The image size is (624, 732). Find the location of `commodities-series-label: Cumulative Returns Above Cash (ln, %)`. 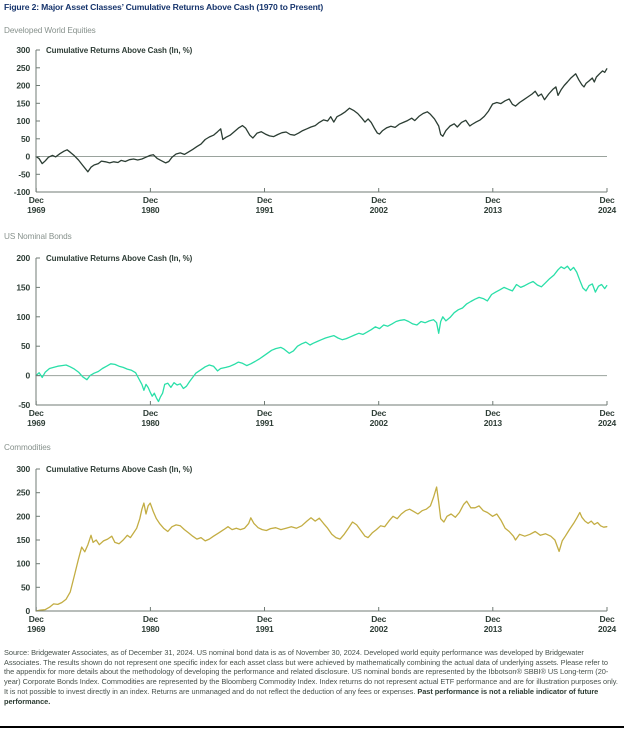

commodities-series-label: Cumulative Returns Above Cash (ln, %) is located at coordinates (119, 469).